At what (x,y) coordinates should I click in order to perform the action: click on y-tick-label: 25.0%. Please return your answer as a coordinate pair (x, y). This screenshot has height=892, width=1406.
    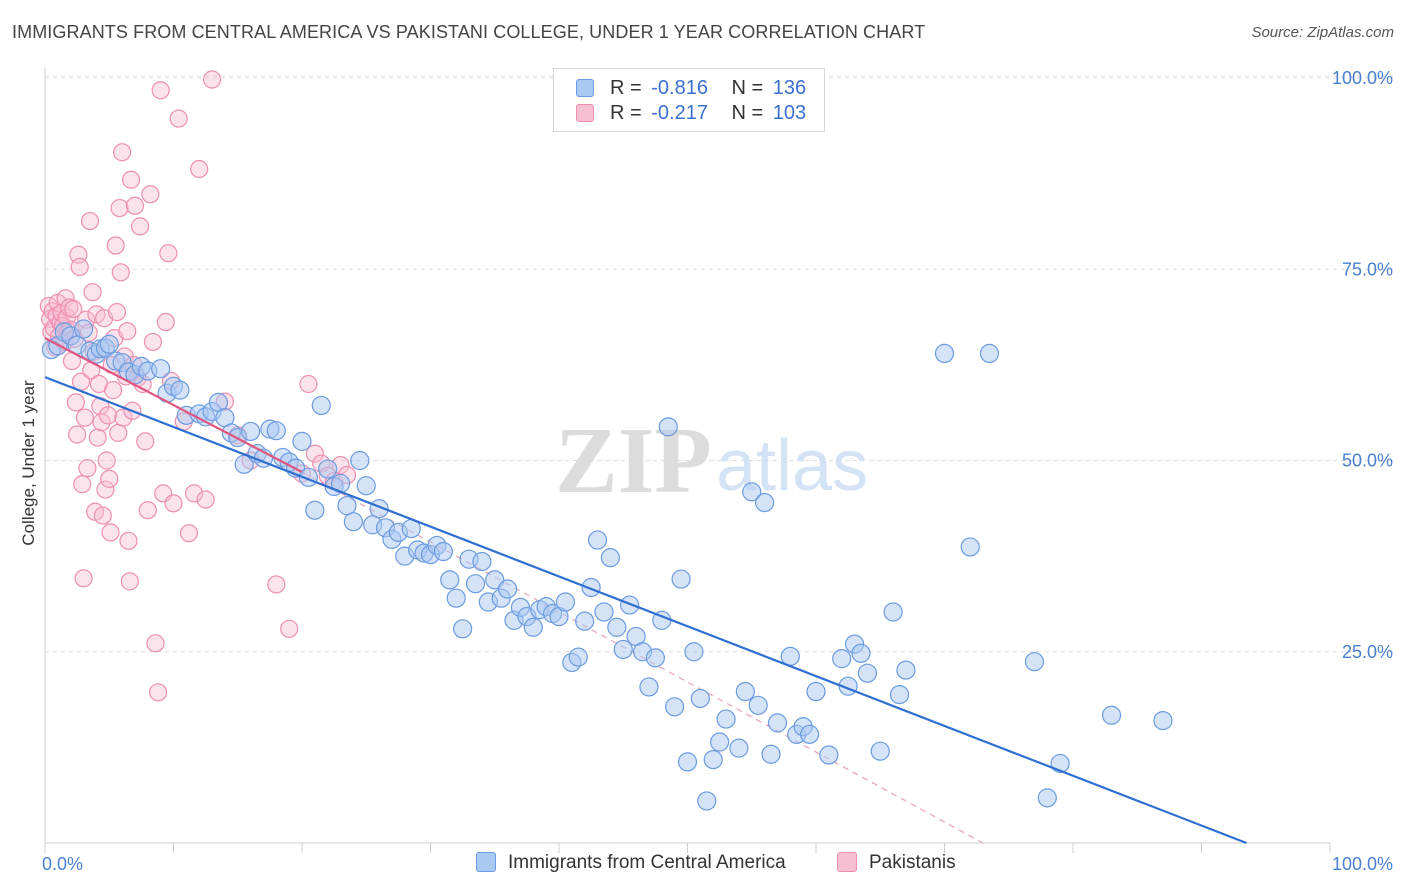
    Looking at the image, I should click on (1367, 652).